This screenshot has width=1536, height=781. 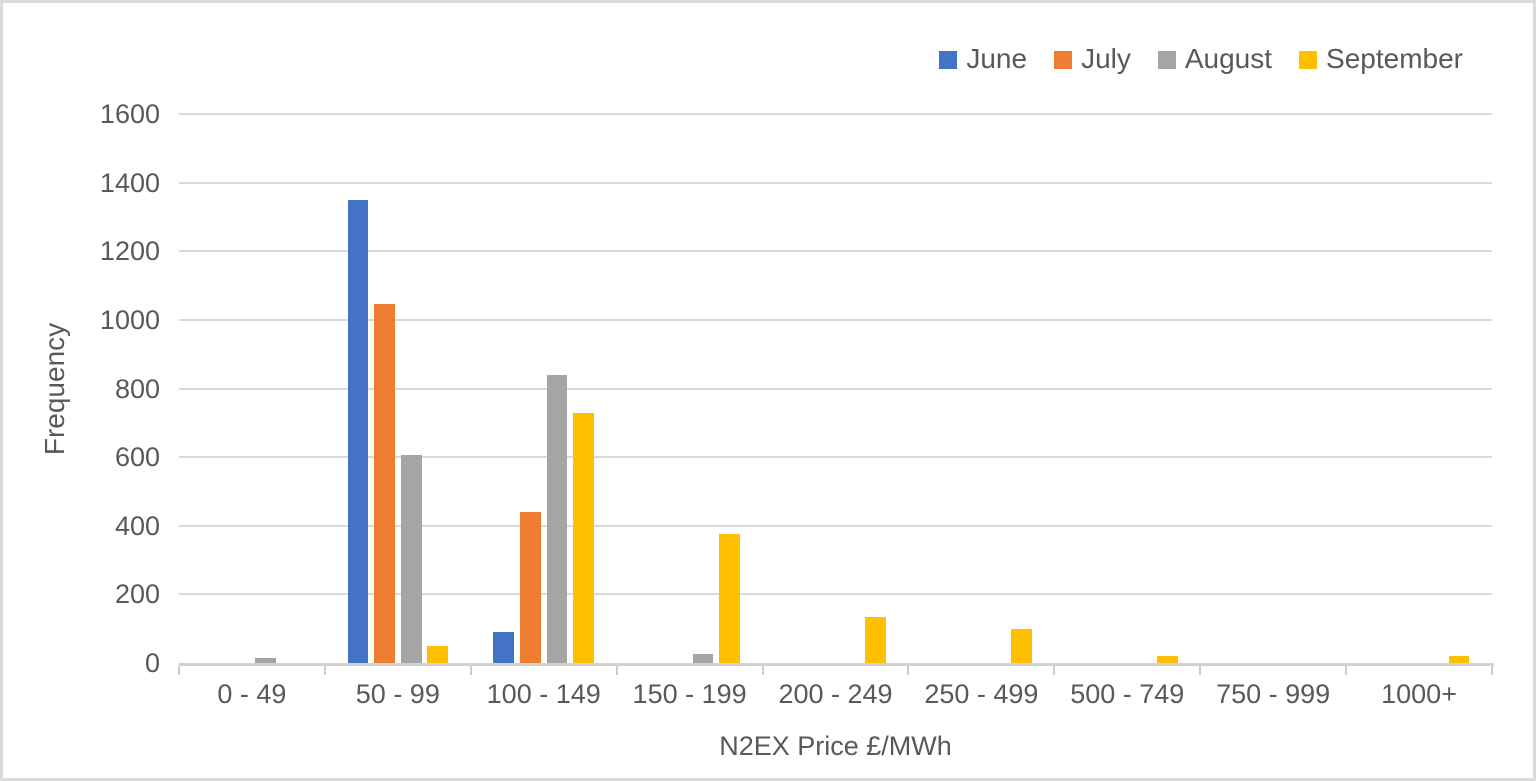 What do you see at coordinates (835, 694) in the screenshot?
I see `x-category-label: 200 - 249` at bounding box center [835, 694].